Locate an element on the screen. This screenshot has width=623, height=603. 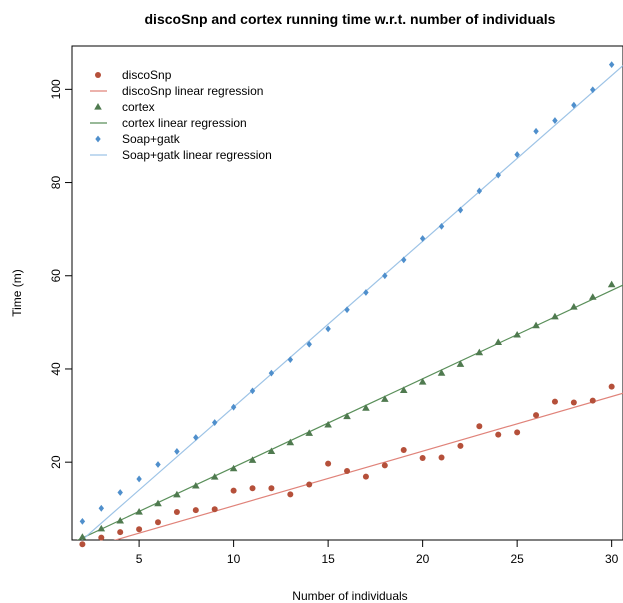
legend-label: discoSnp is located at coordinates (147, 75).